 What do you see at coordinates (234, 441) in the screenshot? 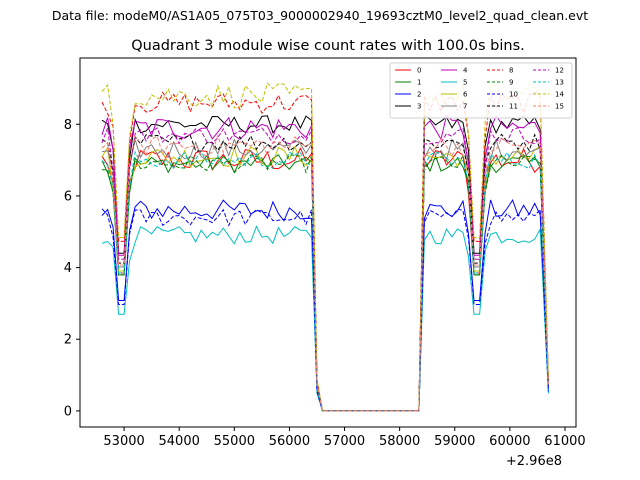
I see `x-tick-label: 55000` at bounding box center [234, 441].